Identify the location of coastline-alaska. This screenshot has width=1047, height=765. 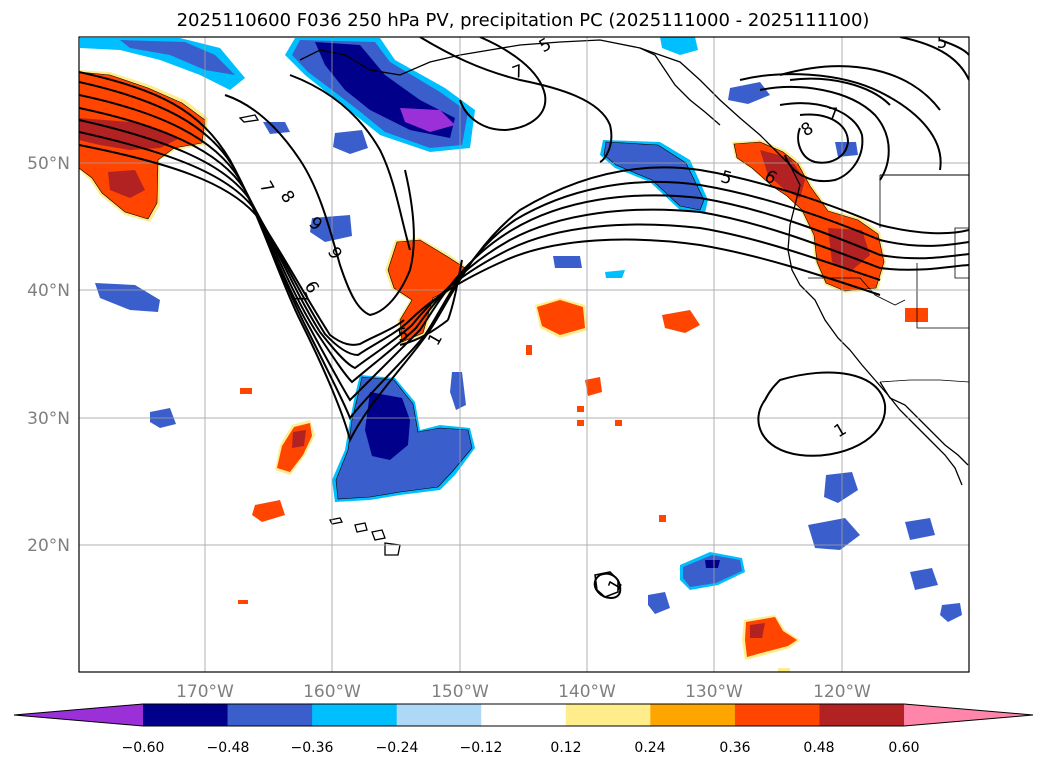
(550, 112).